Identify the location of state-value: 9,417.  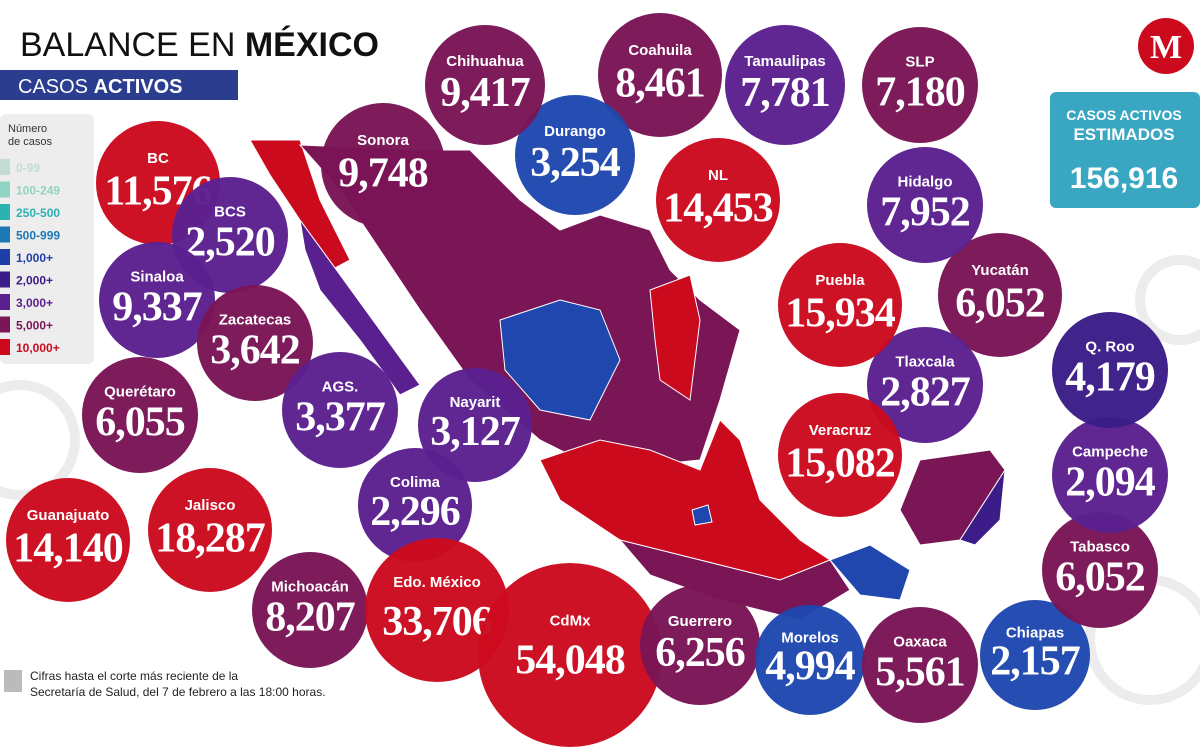
(485, 93).